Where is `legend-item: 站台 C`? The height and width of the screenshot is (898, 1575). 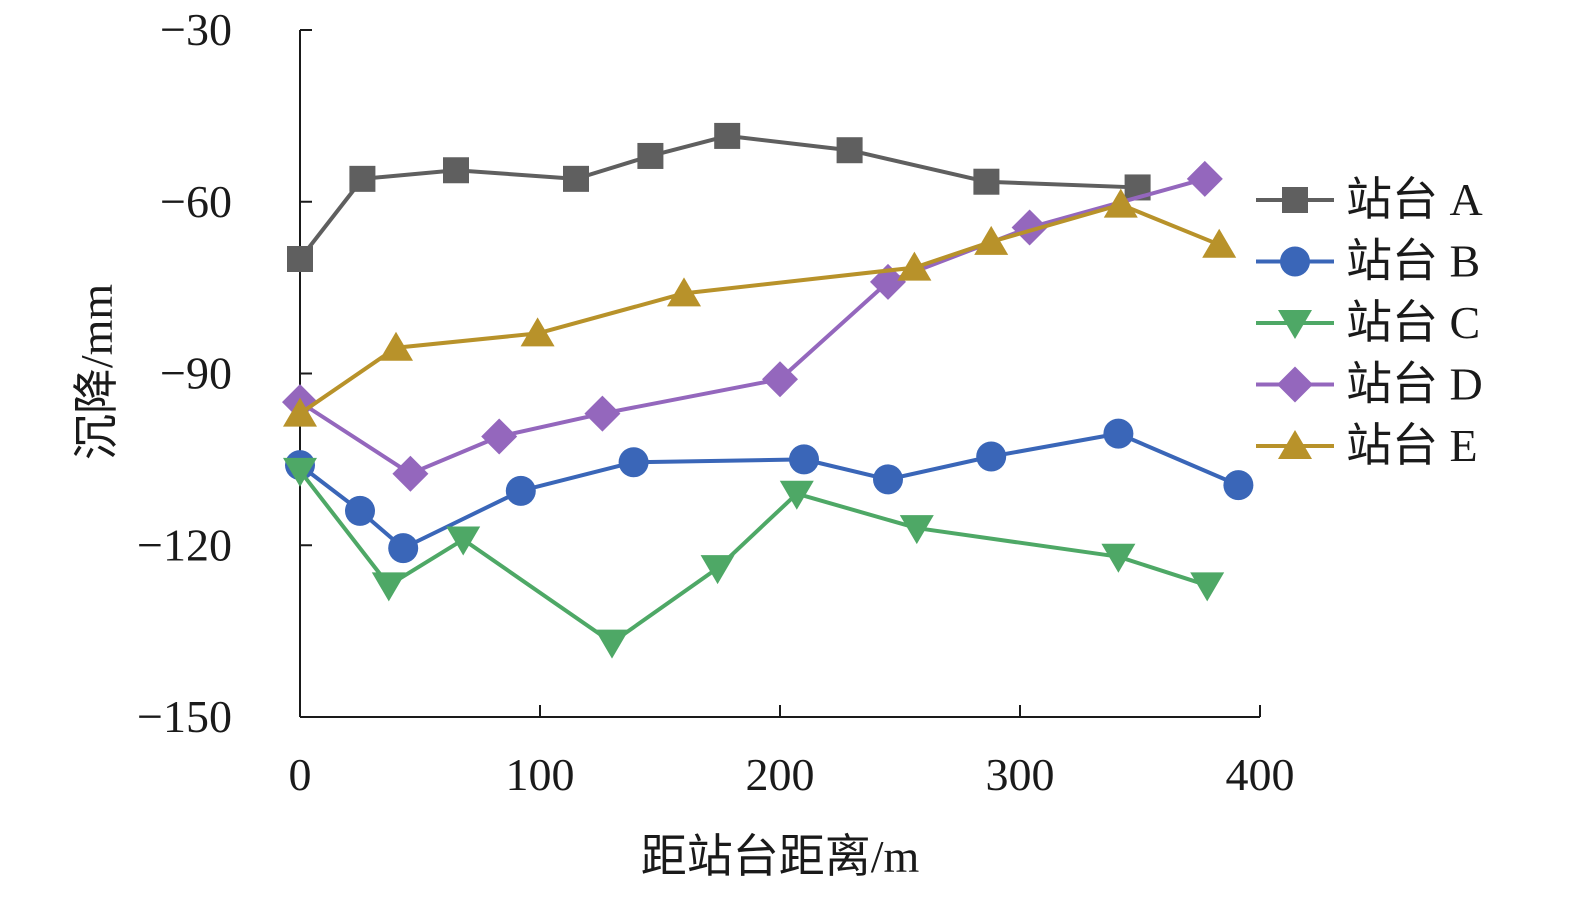 legend-item: 站台 C is located at coordinates (1368, 322).